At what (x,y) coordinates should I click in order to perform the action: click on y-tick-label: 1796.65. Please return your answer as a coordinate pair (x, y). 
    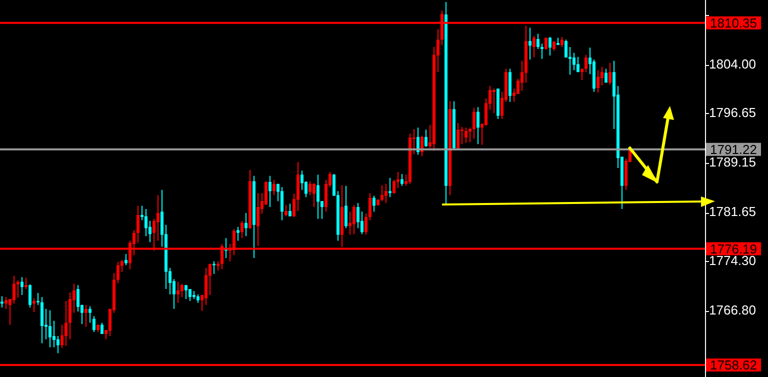
    Looking at the image, I should click on (732, 112).